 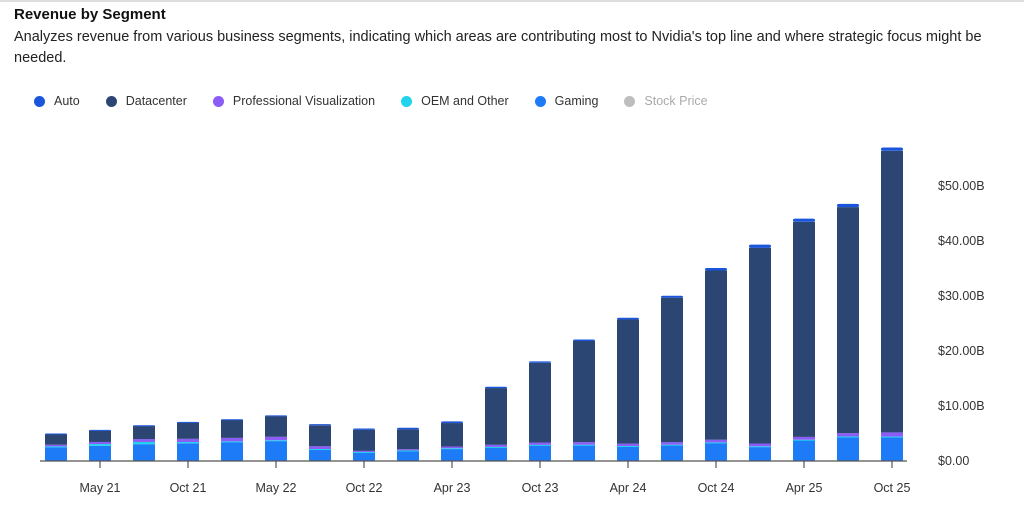 What do you see at coordinates (293, 101) in the screenshot?
I see `legend-item-professional-visualization: Professional Visualization` at bounding box center [293, 101].